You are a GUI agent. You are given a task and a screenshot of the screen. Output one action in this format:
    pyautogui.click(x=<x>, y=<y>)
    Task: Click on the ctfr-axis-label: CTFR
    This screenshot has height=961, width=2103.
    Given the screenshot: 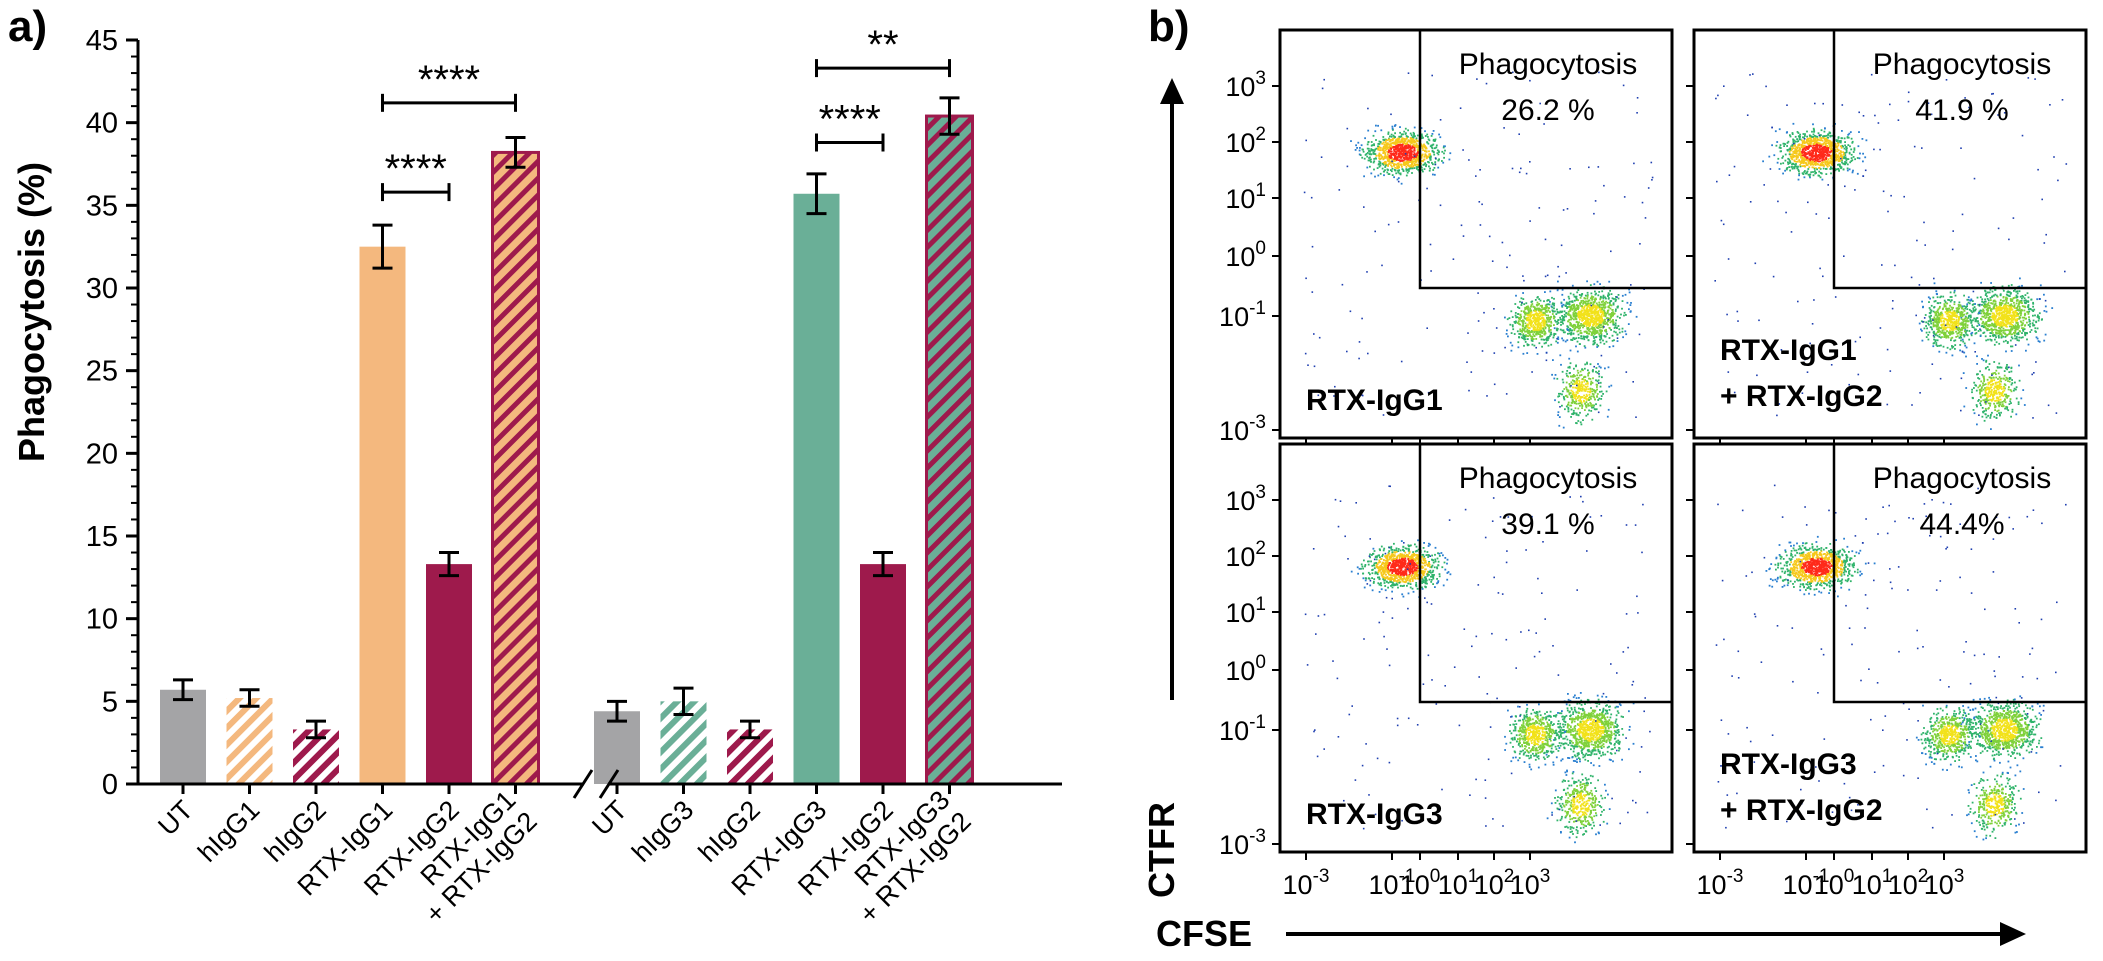 What is the action you would take?
    pyautogui.click(x=1161, y=850)
    